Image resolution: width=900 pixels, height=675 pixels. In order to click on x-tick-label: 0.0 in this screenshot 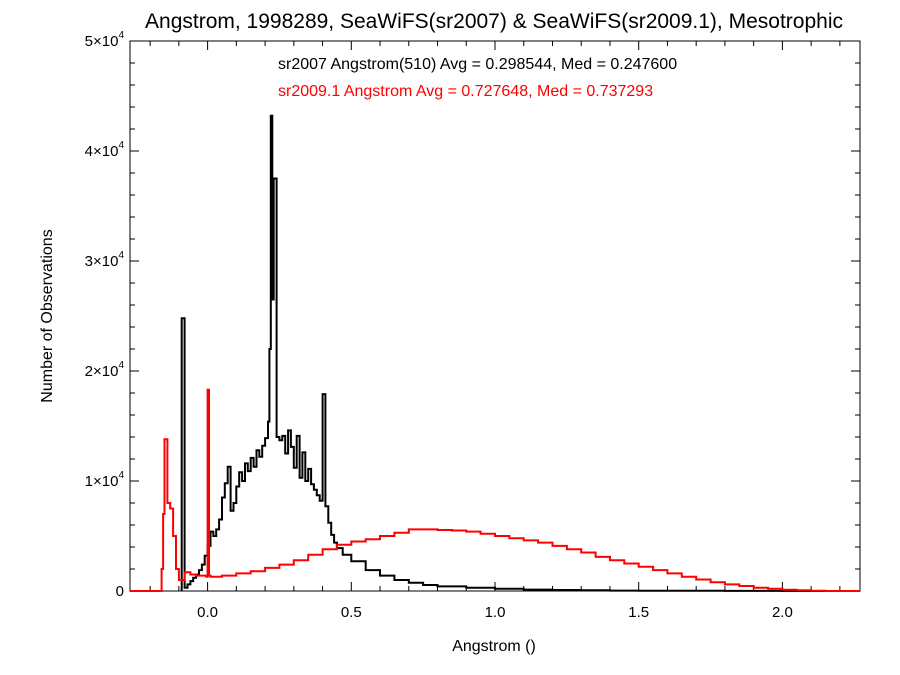, I will do `click(207, 612)`.